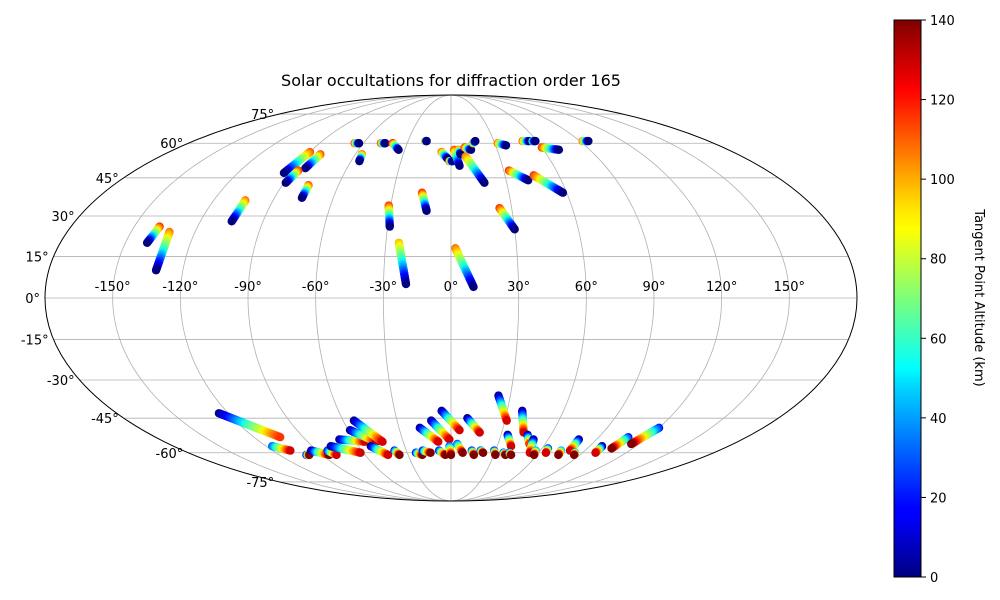 This screenshot has height=600, width=1000. I want to click on colorbar-tick-label: 120, so click(942, 101).